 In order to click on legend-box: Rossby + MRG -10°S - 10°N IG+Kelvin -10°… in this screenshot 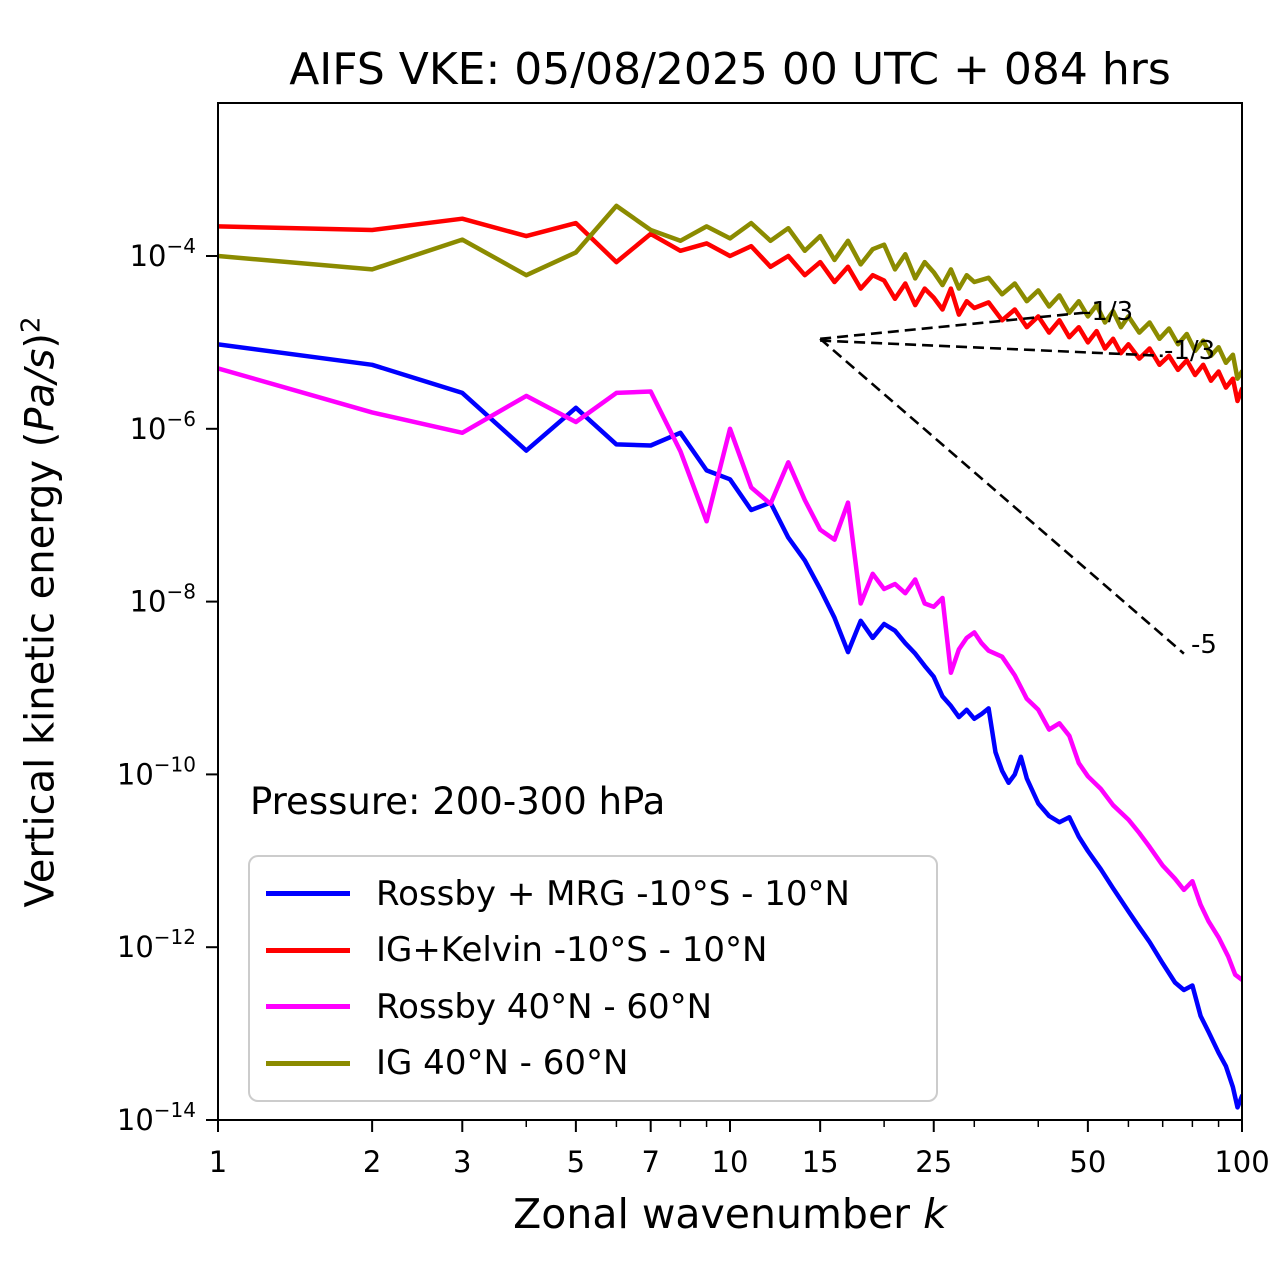, I will do `click(593, 978)`.